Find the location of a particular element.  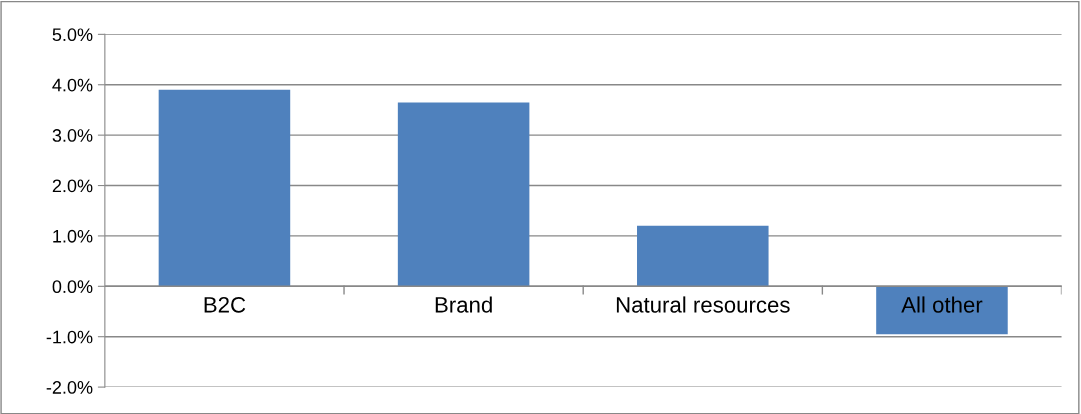

y-tick-label: 3.0% is located at coordinates (72, 135).